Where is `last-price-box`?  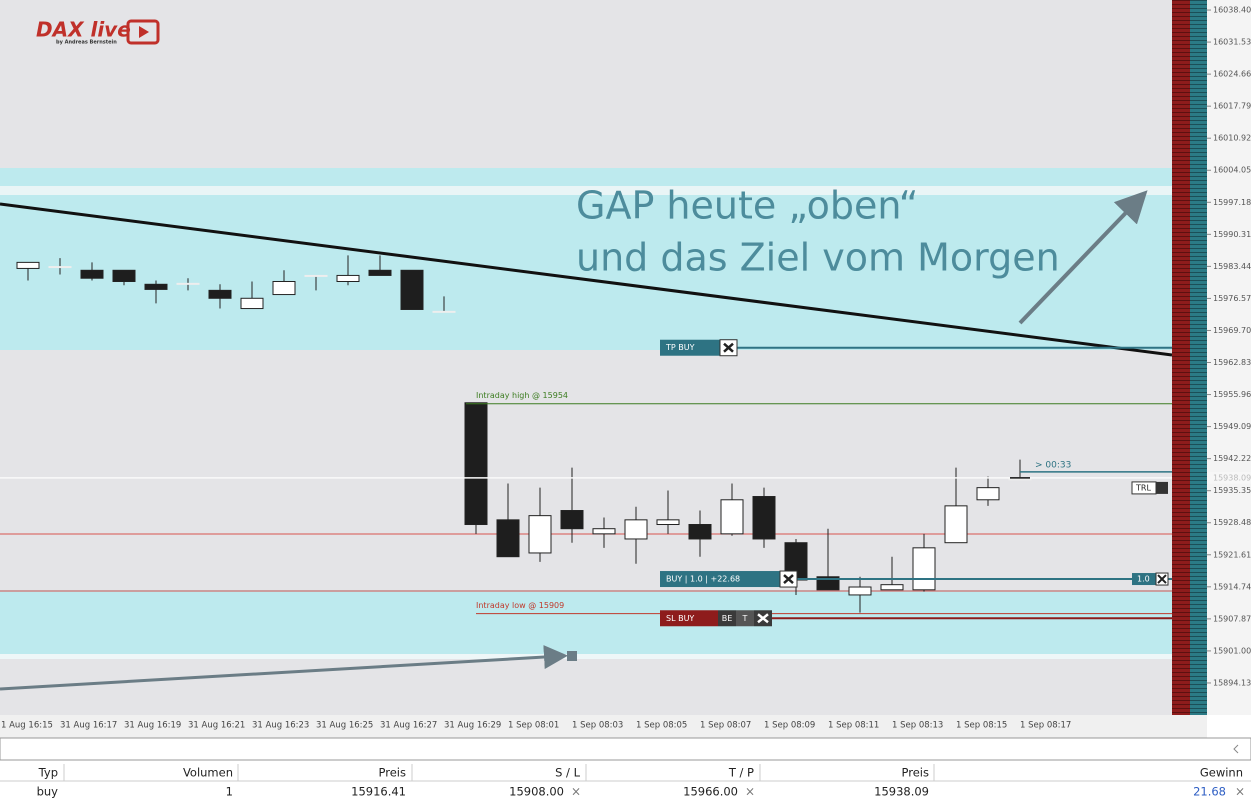 last-price-box is located at coordinates (1229, 477).